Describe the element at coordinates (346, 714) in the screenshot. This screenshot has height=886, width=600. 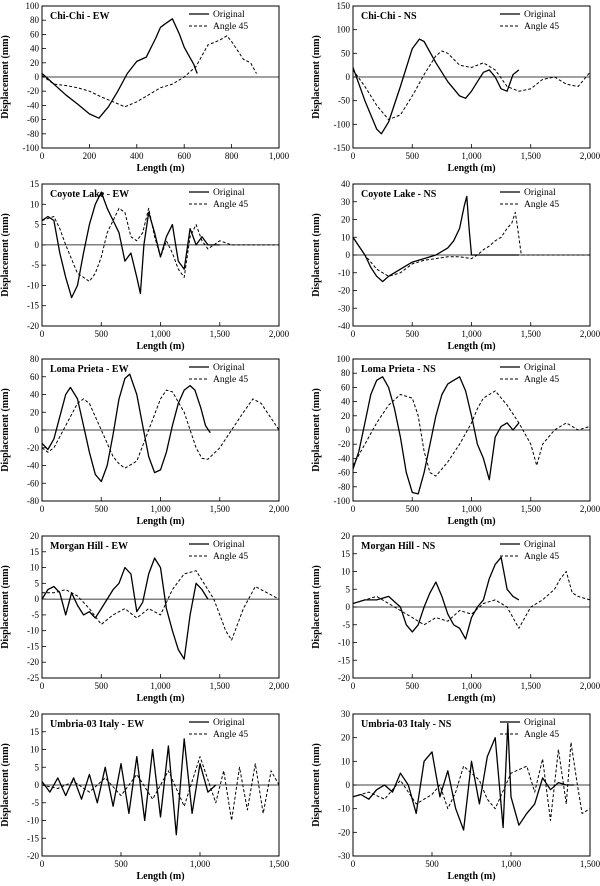
I see `y-tick-label: 30` at that location.